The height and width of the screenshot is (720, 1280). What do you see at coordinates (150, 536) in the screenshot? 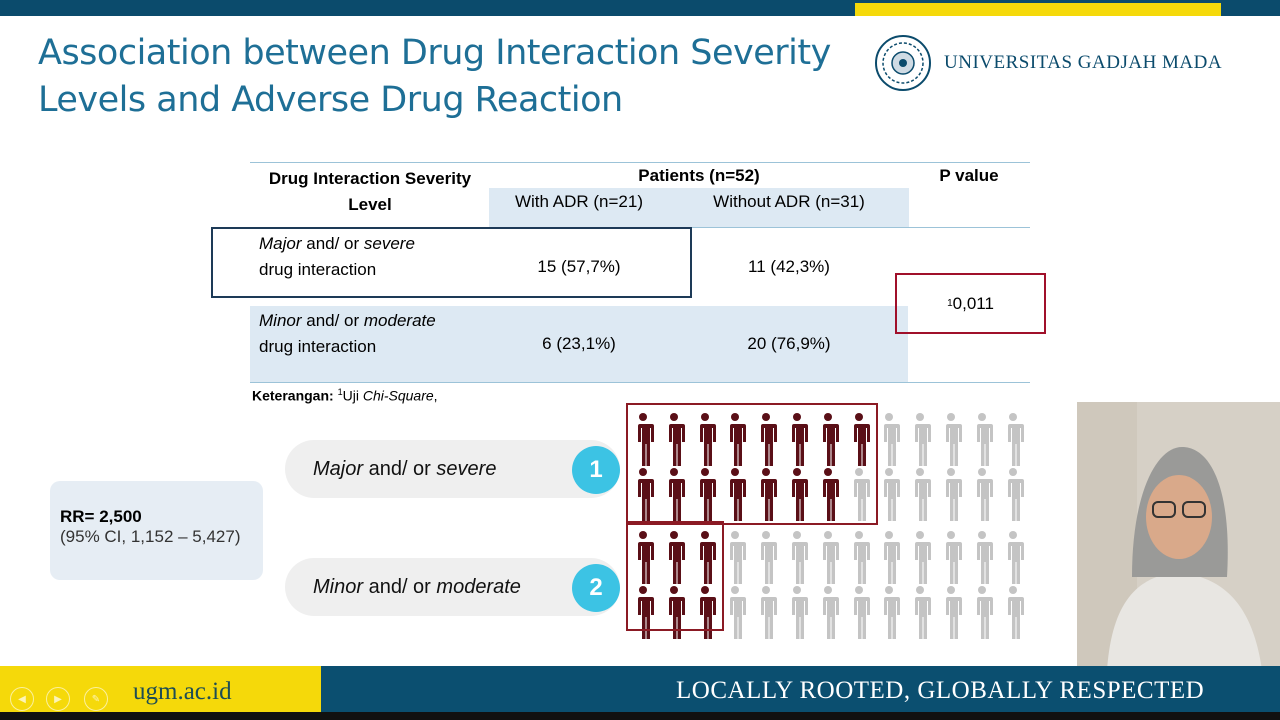
I see `rr-ci: (95% CI, 1,152 – 5,427)` at bounding box center [150, 536].